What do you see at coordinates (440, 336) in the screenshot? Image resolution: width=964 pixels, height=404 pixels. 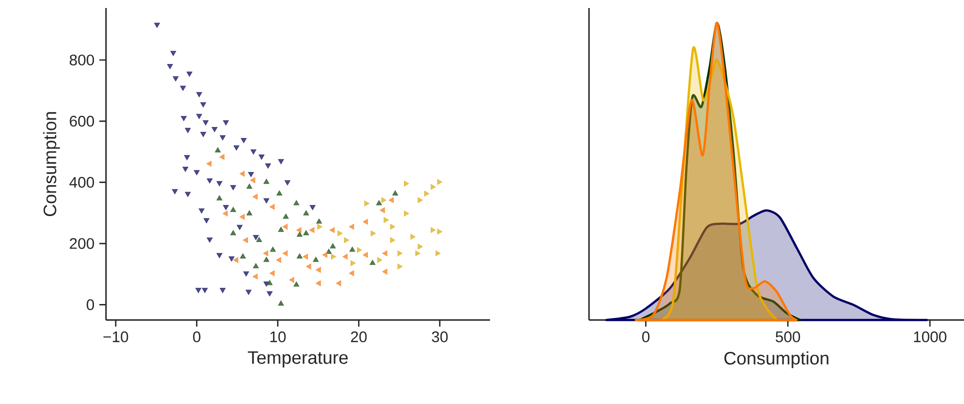 I see `x-tick-label: 30` at bounding box center [440, 336].